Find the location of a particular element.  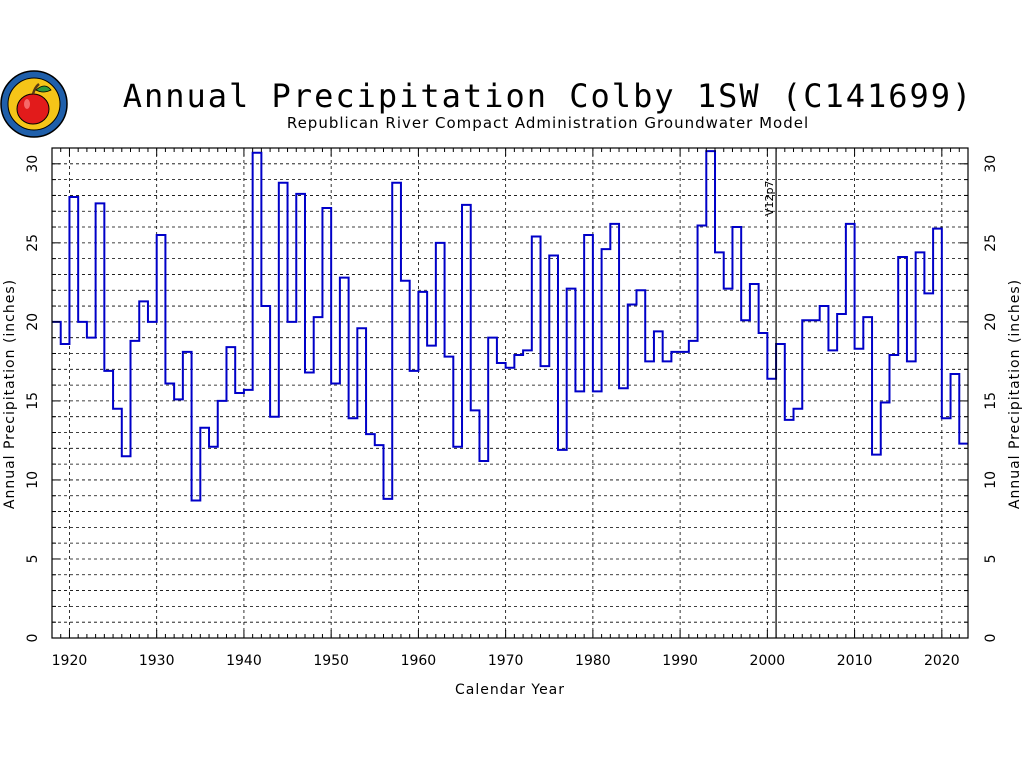

x-tick-label: 1990 is located at coordinates (680, 661).